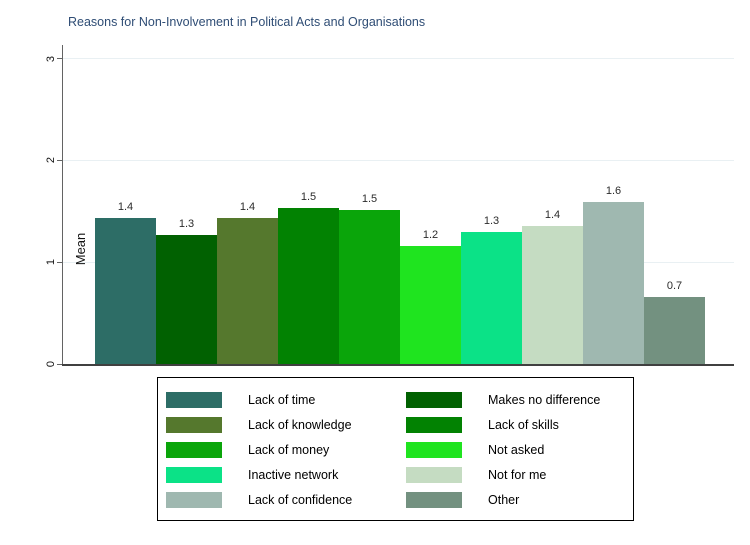 This screenshot has width=750, height=545. I want to click on legend-label: Lack of confidence, so click(300, 499).